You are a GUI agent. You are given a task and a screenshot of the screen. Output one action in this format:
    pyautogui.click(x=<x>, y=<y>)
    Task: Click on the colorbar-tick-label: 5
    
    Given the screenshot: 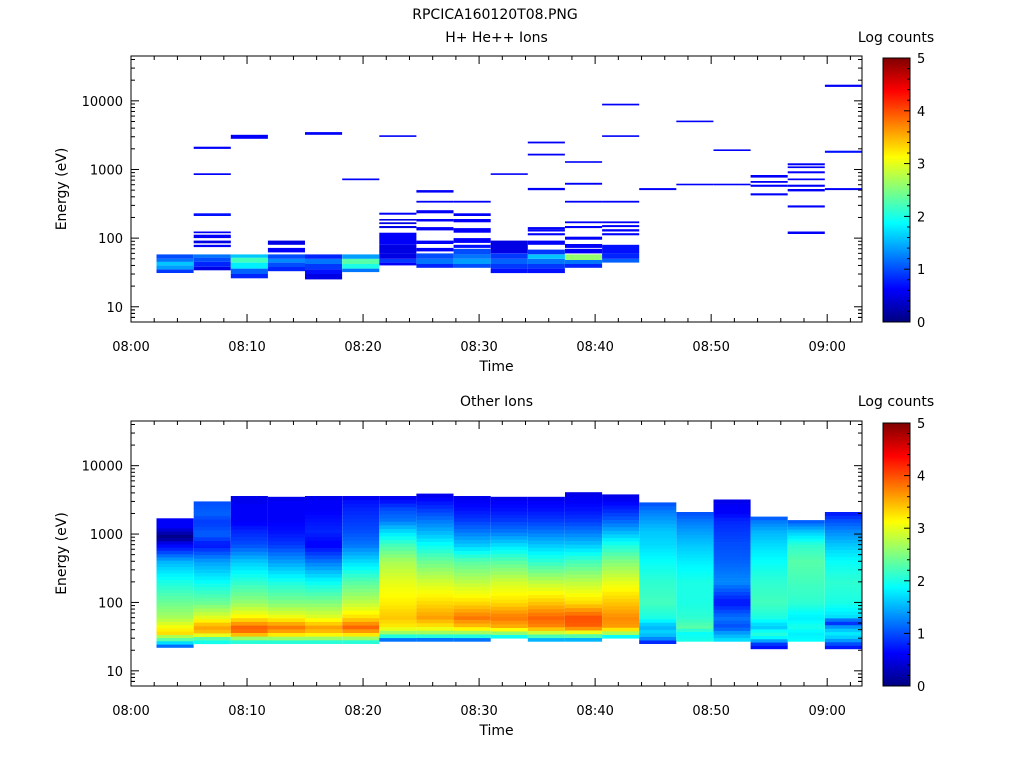 What is the action you would take?
    pyautogui.click(x=921, y=59)
    